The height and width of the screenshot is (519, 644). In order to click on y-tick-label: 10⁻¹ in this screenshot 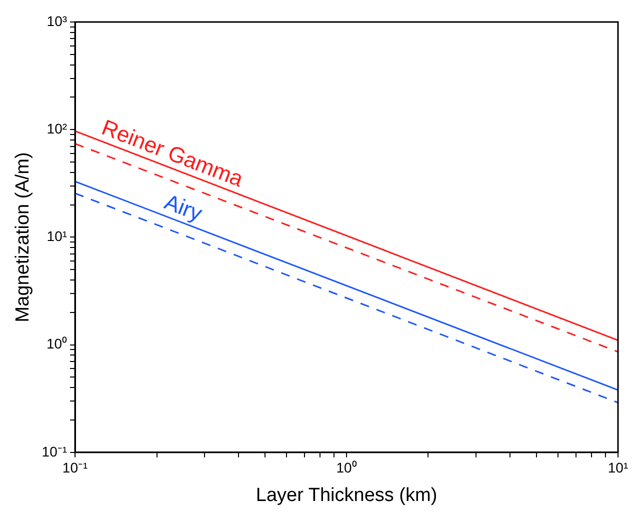, I will do `click(55, 451)`.